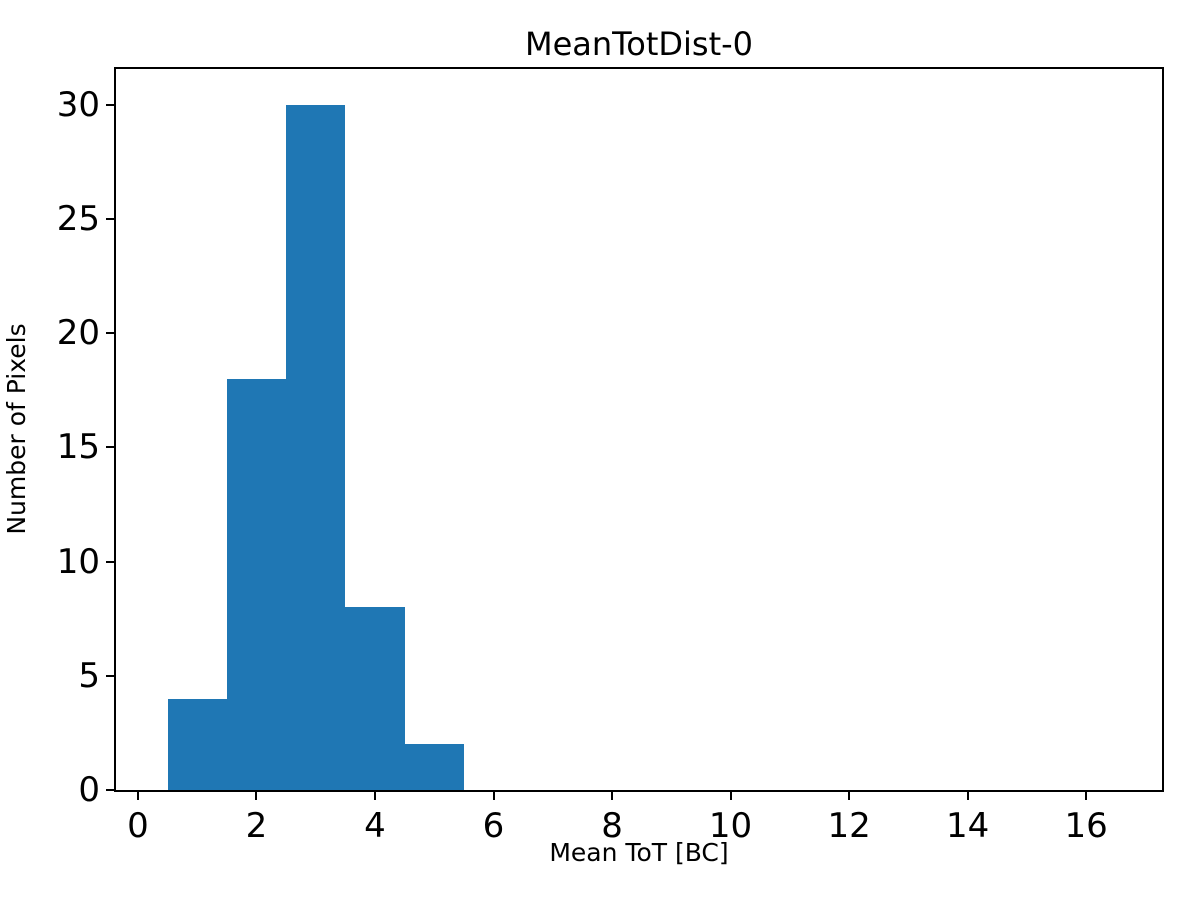 This screenshot has height=900, width=1200. I want to click on x-tick-label: 16, so click(1086, 826).